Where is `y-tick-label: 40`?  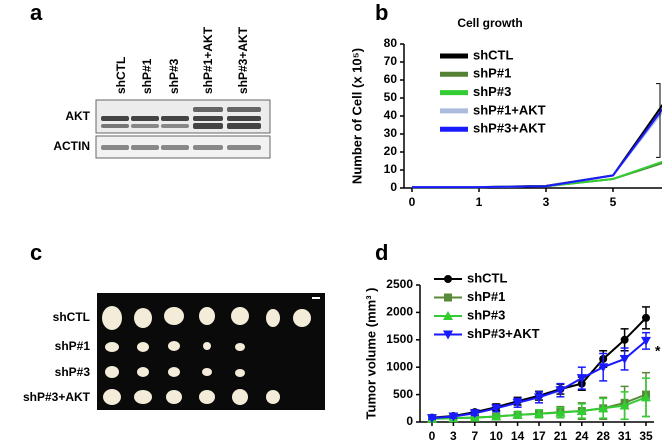 y-tick-label: 40 is located at coordinates (391, 115).